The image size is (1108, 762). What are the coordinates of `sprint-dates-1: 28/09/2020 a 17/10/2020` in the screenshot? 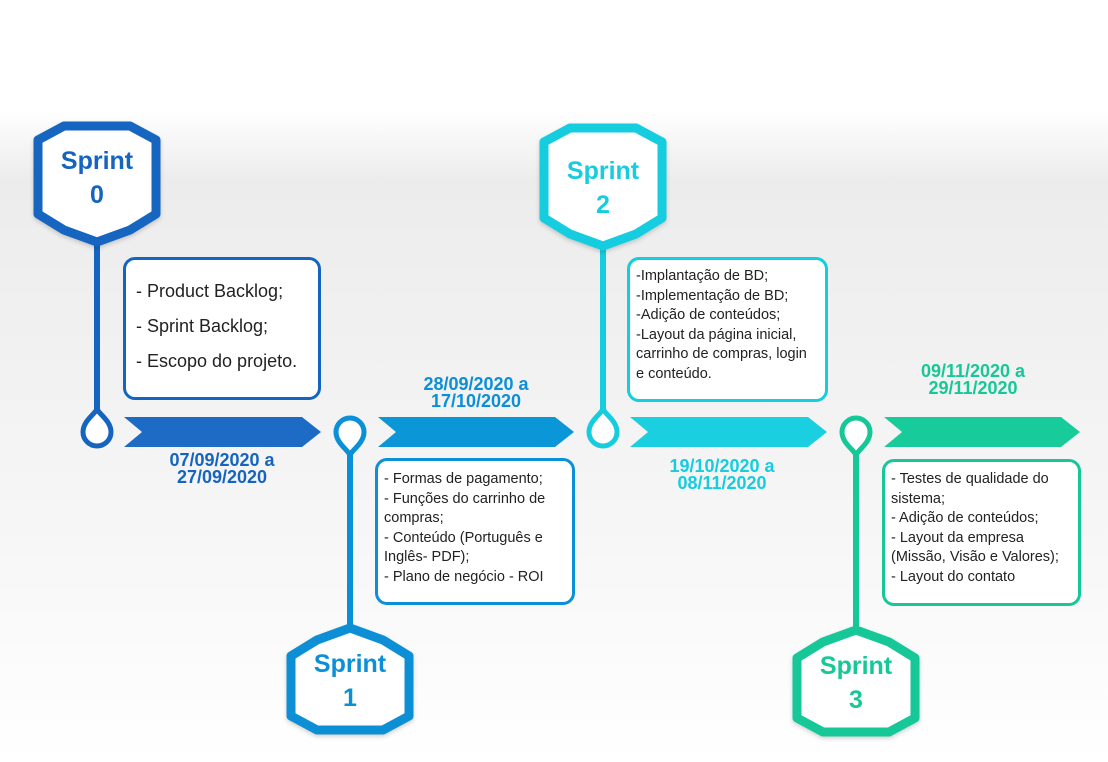 It's located at (476, 392).